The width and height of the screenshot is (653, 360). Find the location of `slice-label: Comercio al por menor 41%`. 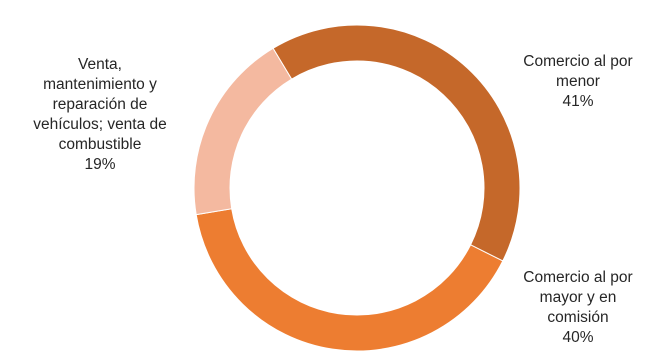

slice-label: Comercio al por menor 41% is located at coordinates (577, 81).